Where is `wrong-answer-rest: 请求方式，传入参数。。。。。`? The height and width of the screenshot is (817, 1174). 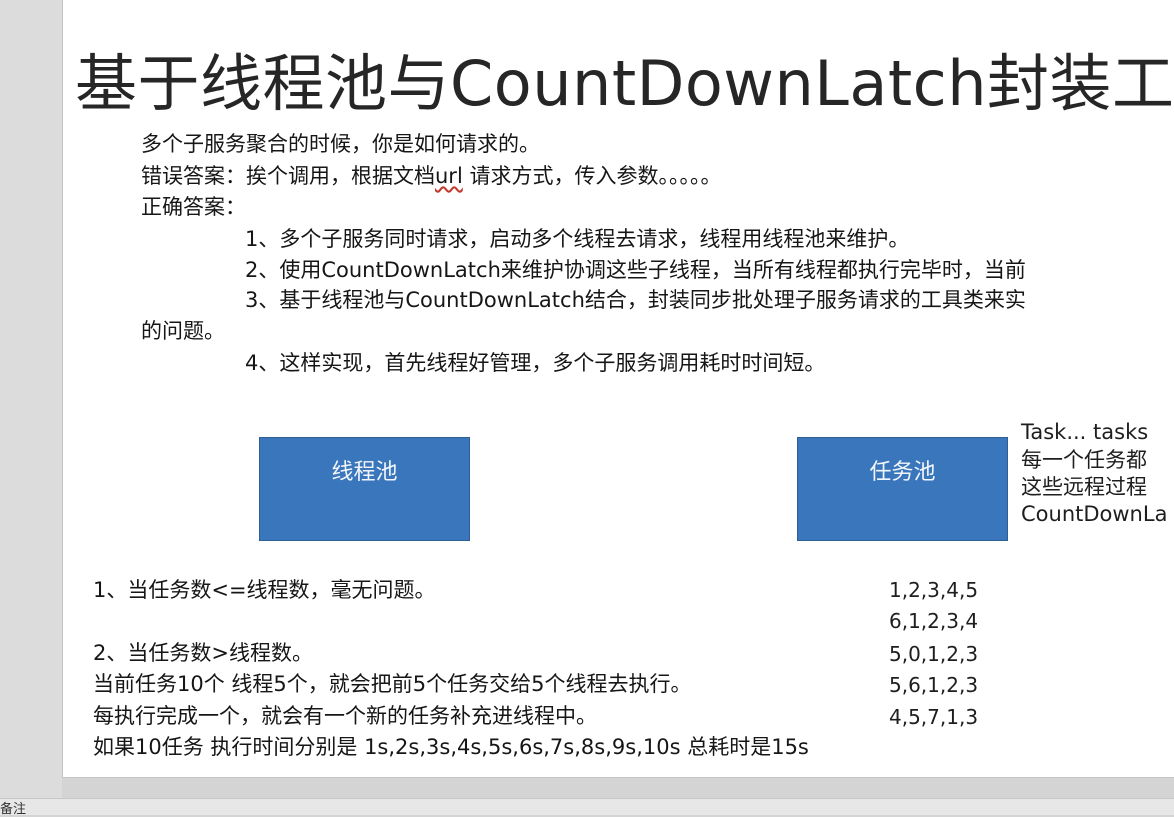
wrong-answer-rest: 请求方式，传入参数。。。。。 is located at coordinates (592, 176).